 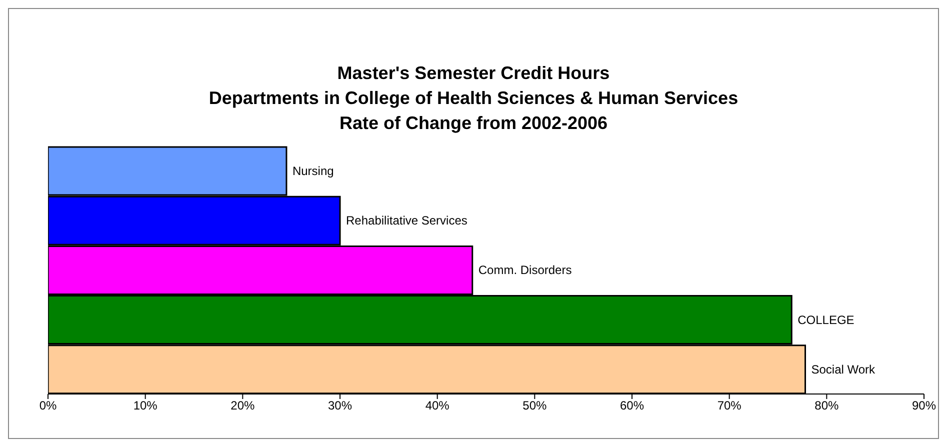 What do you see at coordinates (340, 405) in the screenshot?
I see `x-tick-label: 30%` at bounding box center [340, 405].